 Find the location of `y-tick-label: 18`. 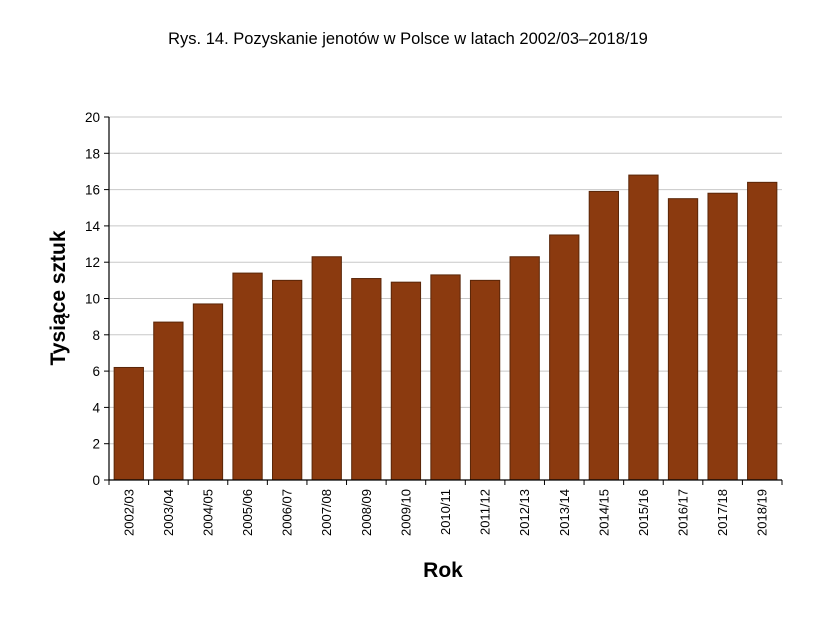

y-tick-label: 18 is located at coordinates (92, 153).